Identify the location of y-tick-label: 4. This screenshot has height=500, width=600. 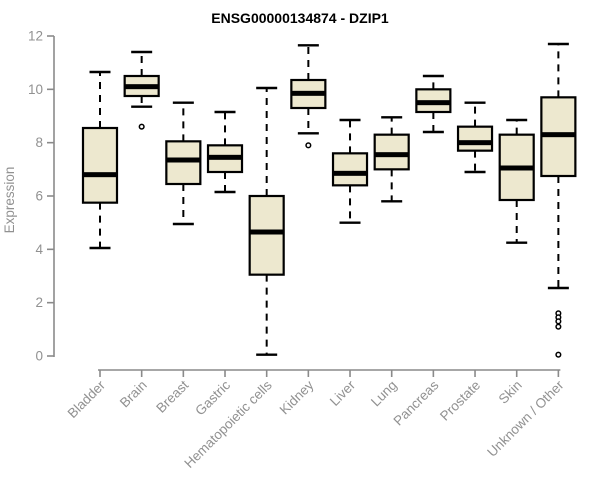
(39, 249).